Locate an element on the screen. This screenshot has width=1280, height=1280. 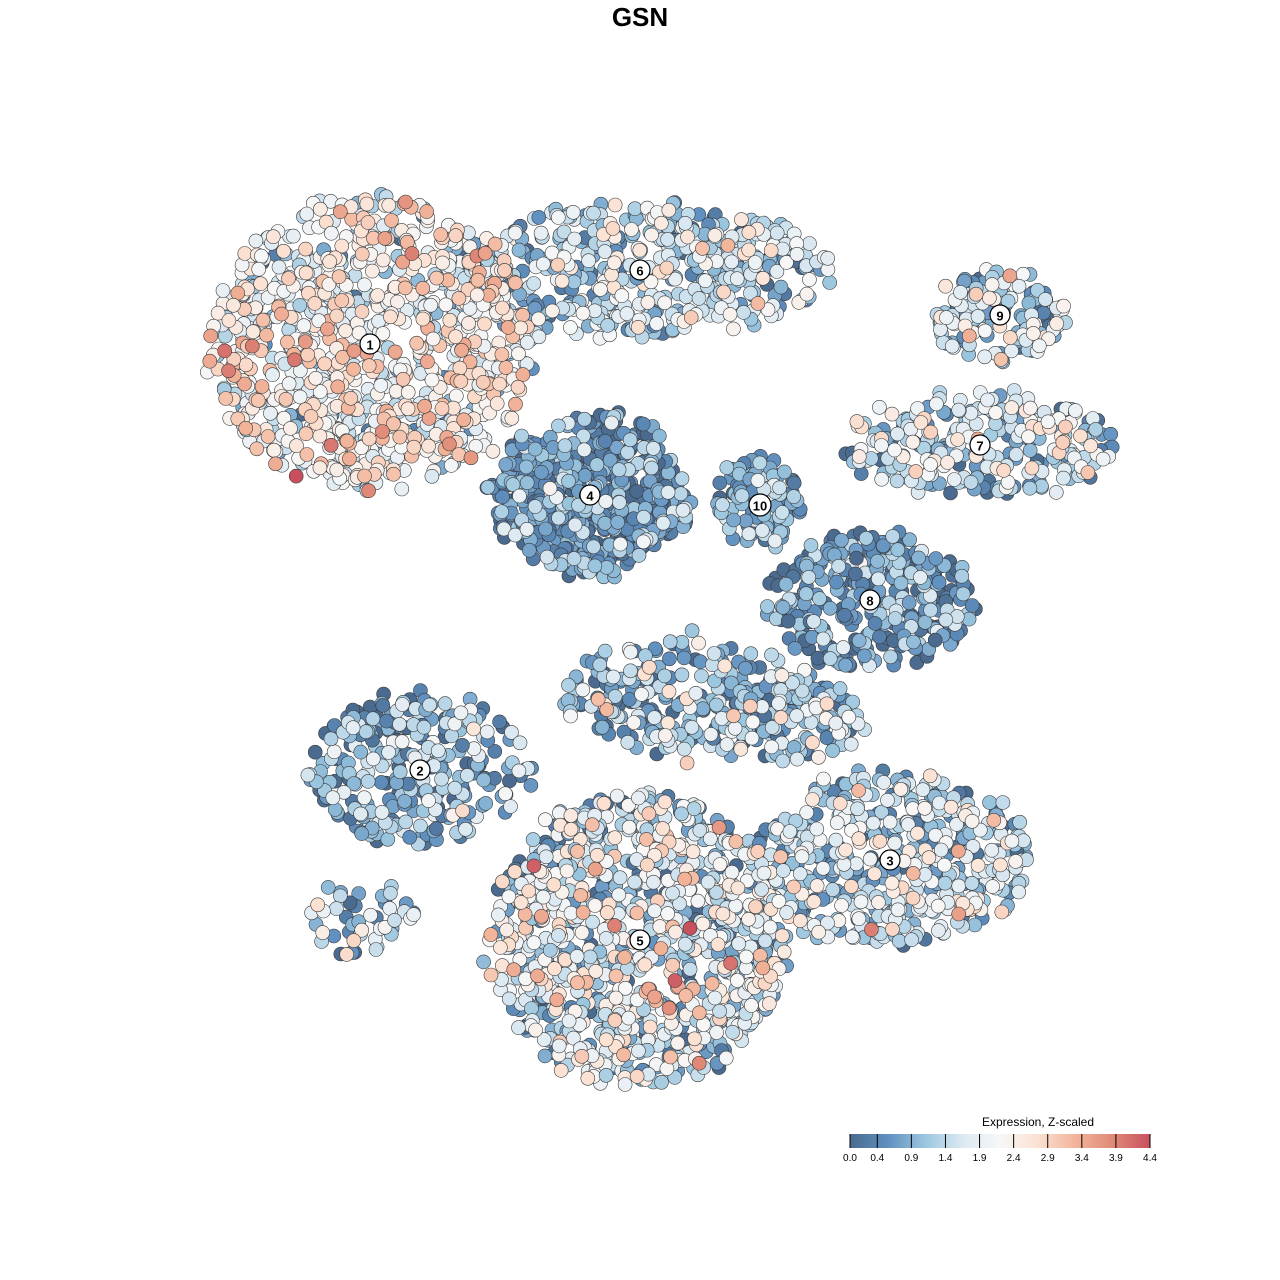
chart-title: GSN is located at coordinates (640, 17).